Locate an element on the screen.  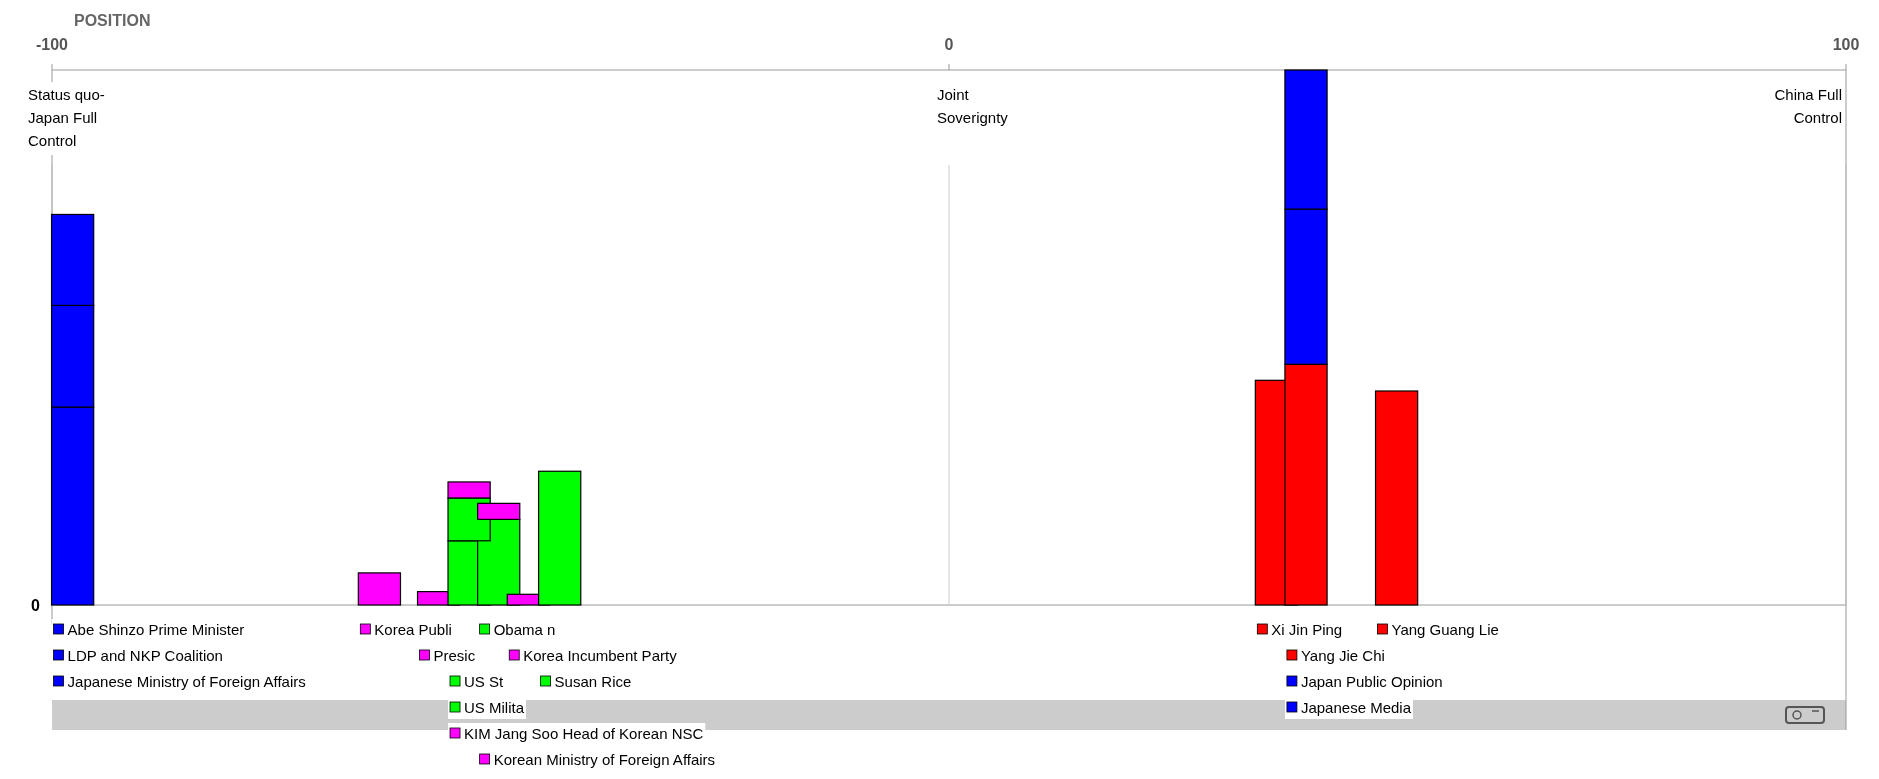
legend-label: Obama n is located at coordinates (524, 629).